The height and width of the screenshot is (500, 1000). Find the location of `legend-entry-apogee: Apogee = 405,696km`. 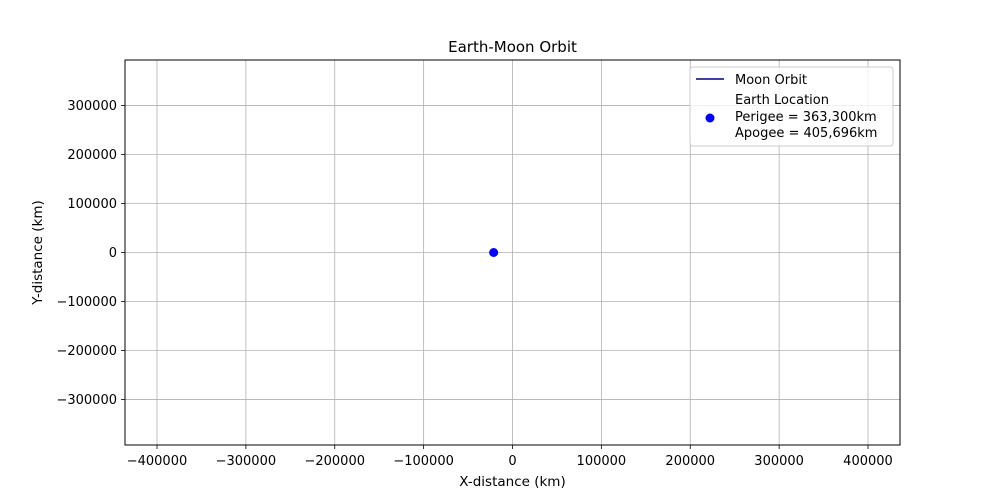

legend-entry-apogee: Apogee = 405,696km is located at coordinates (806, 133).